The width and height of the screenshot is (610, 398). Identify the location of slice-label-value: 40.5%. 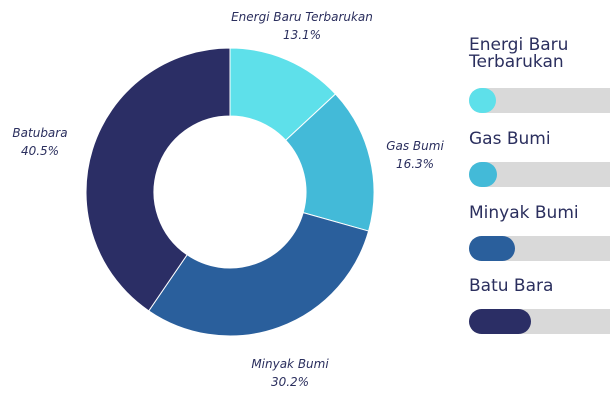
(40, 151).